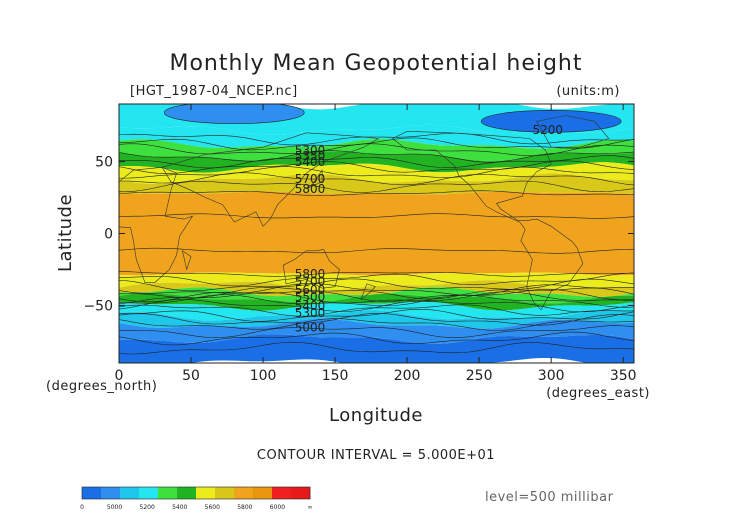  What do you see at coordinates (114, 507) in the screenshot?
I see `color-scale-tick-1: 5000` at bounding box center [114, 507].